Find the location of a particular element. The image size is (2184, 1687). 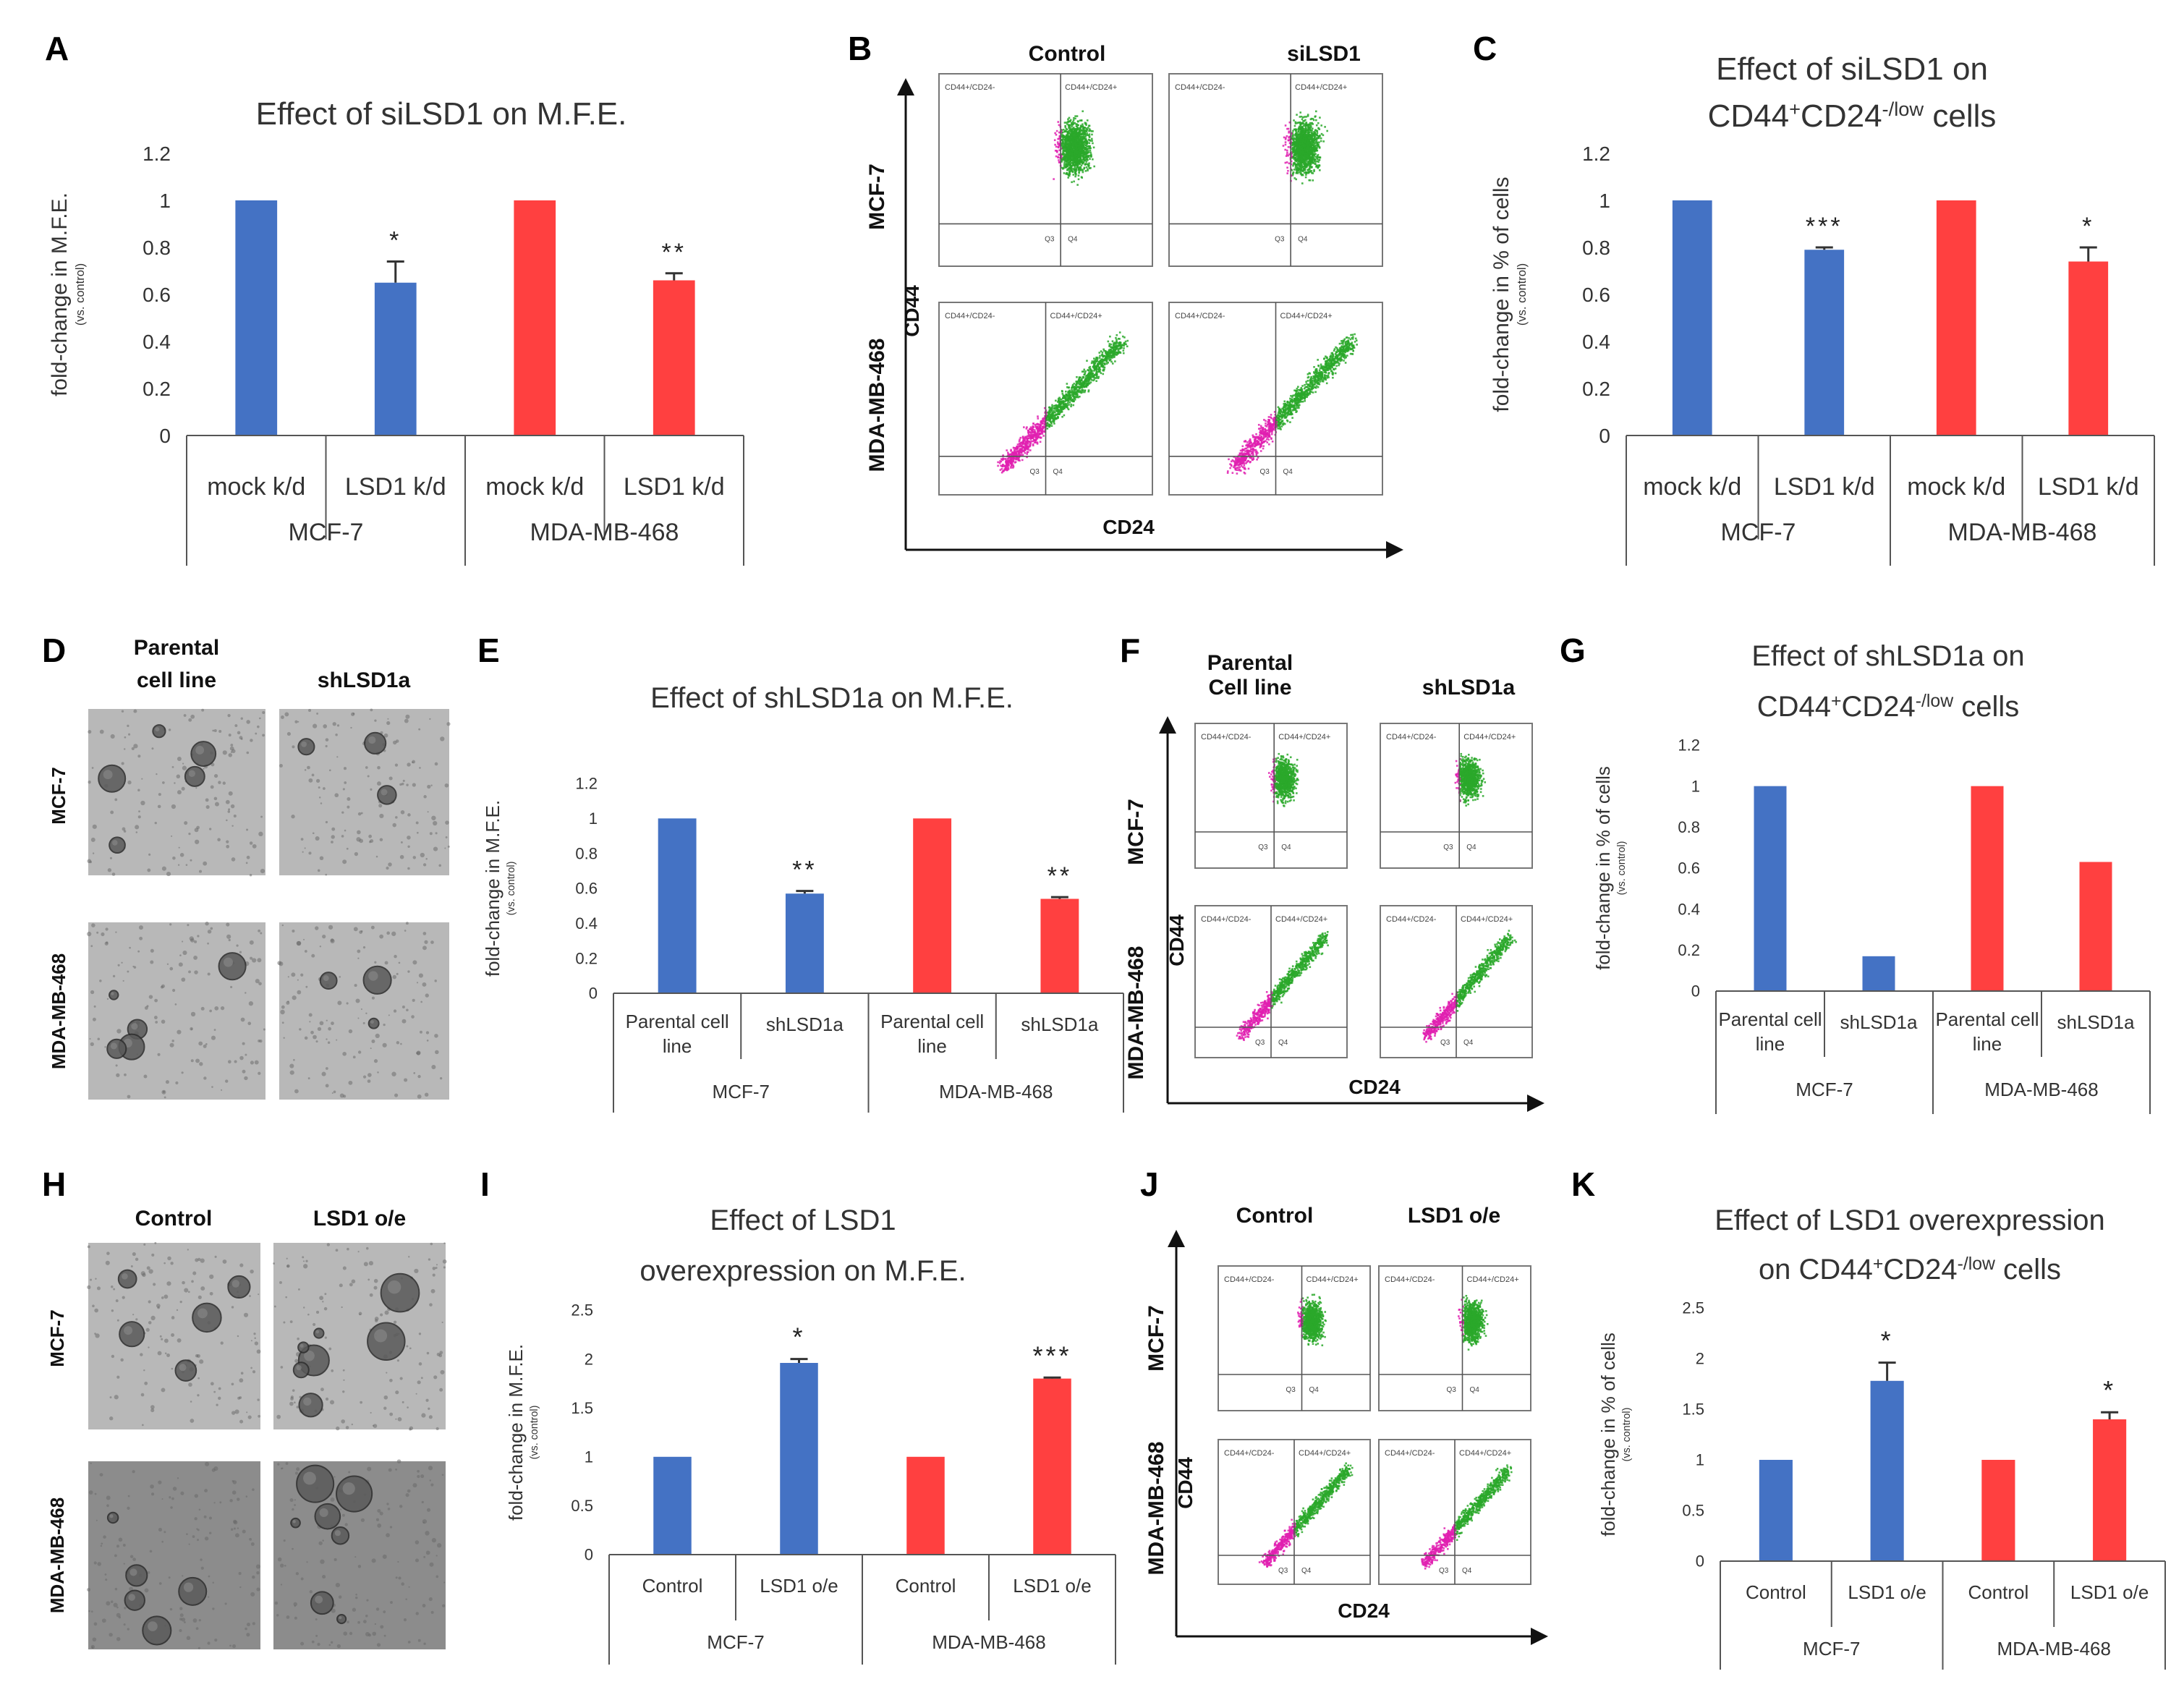

category-label: LSD1 k/d is located at coordinates (1825, 487).